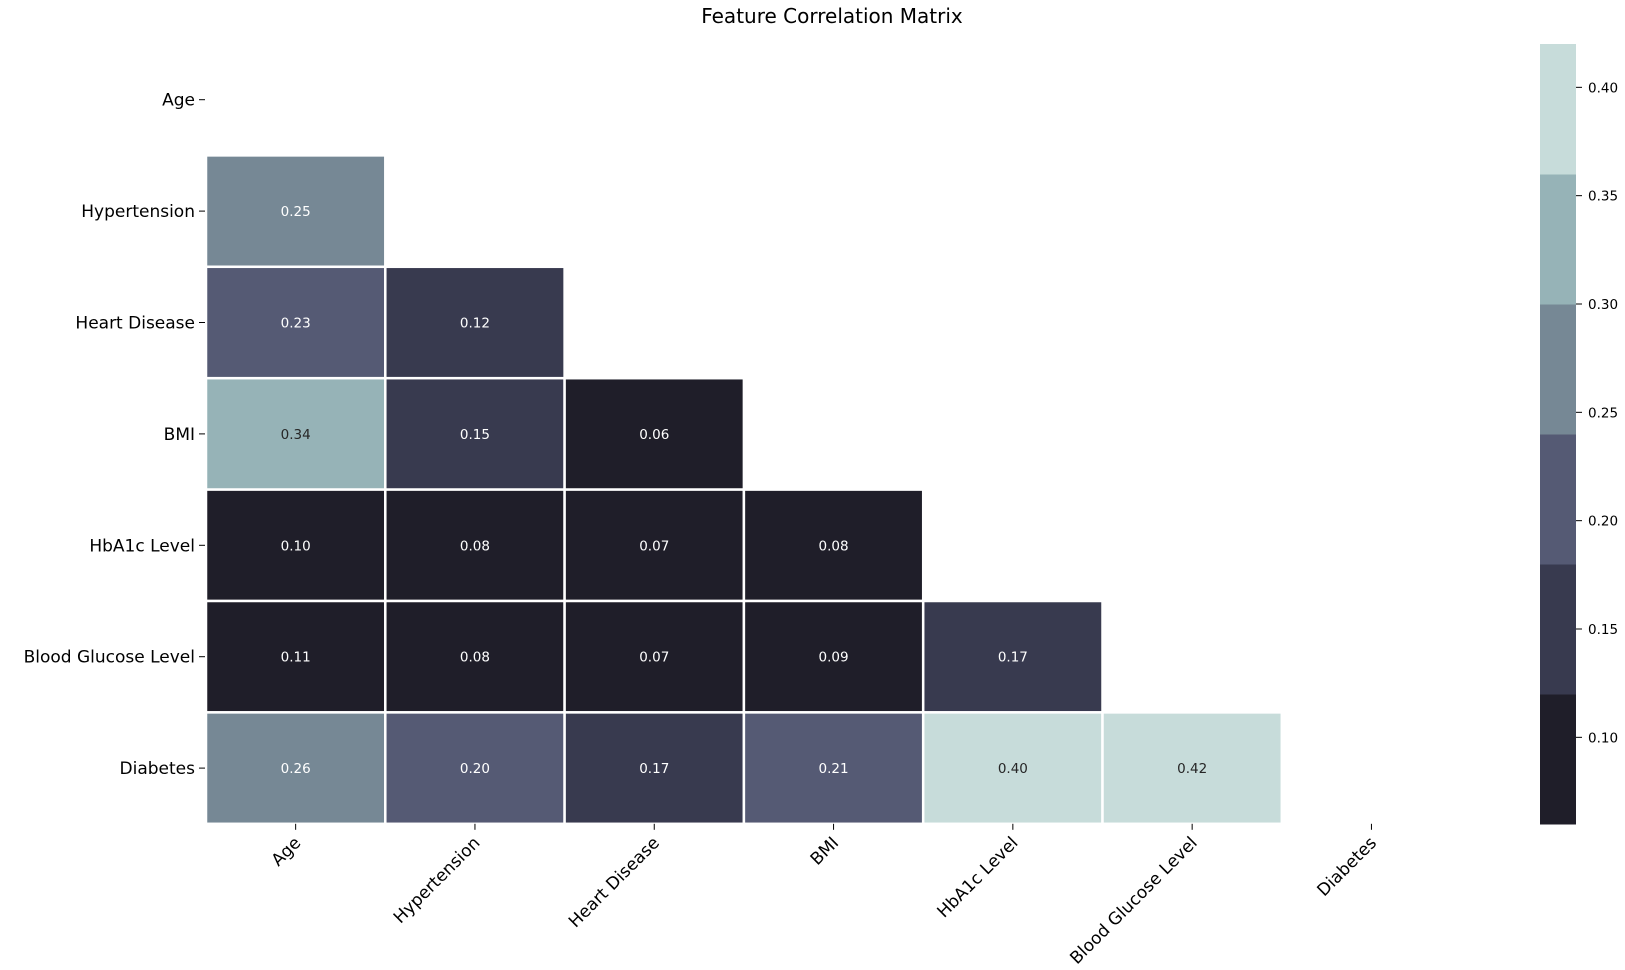  Describe the element at coordinates (158, 769) in the screenshot. I see `y-tick-label-diabetes: Diabetes` at that location.